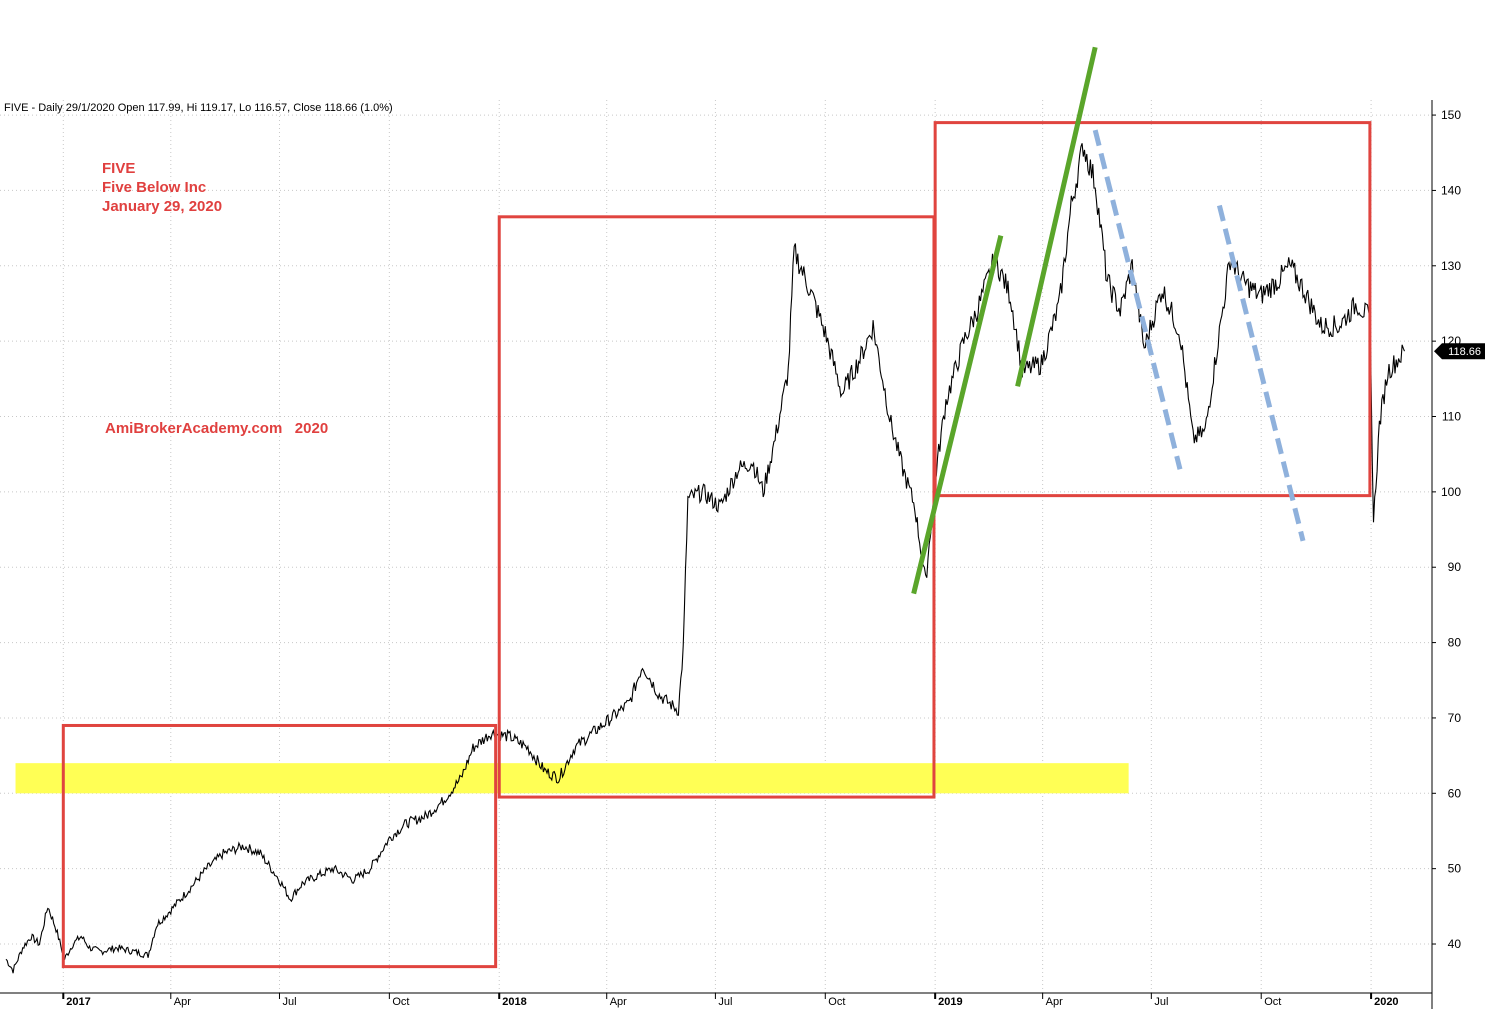 Image resolution: width=1493 pixels, height=1009 pixels. Describe the element at coordinates (1451, 190) in the screenshot. I see `y-tick-label: 140` at that location.